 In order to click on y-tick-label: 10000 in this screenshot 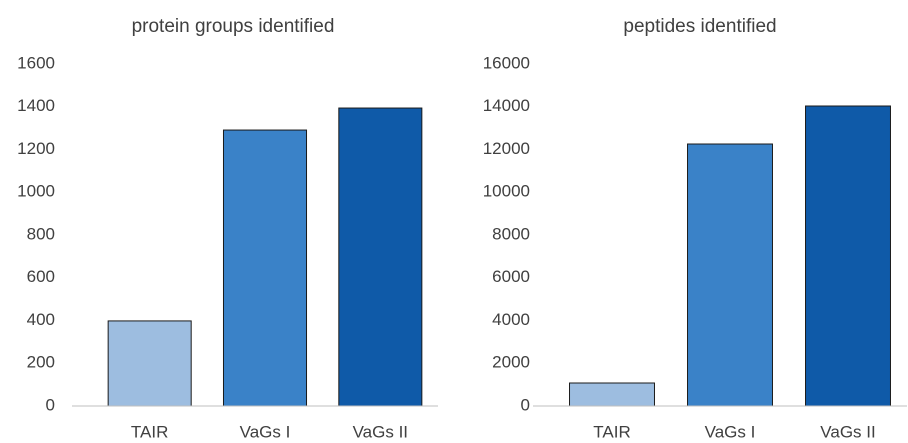, I will do `click(506, 191)`.